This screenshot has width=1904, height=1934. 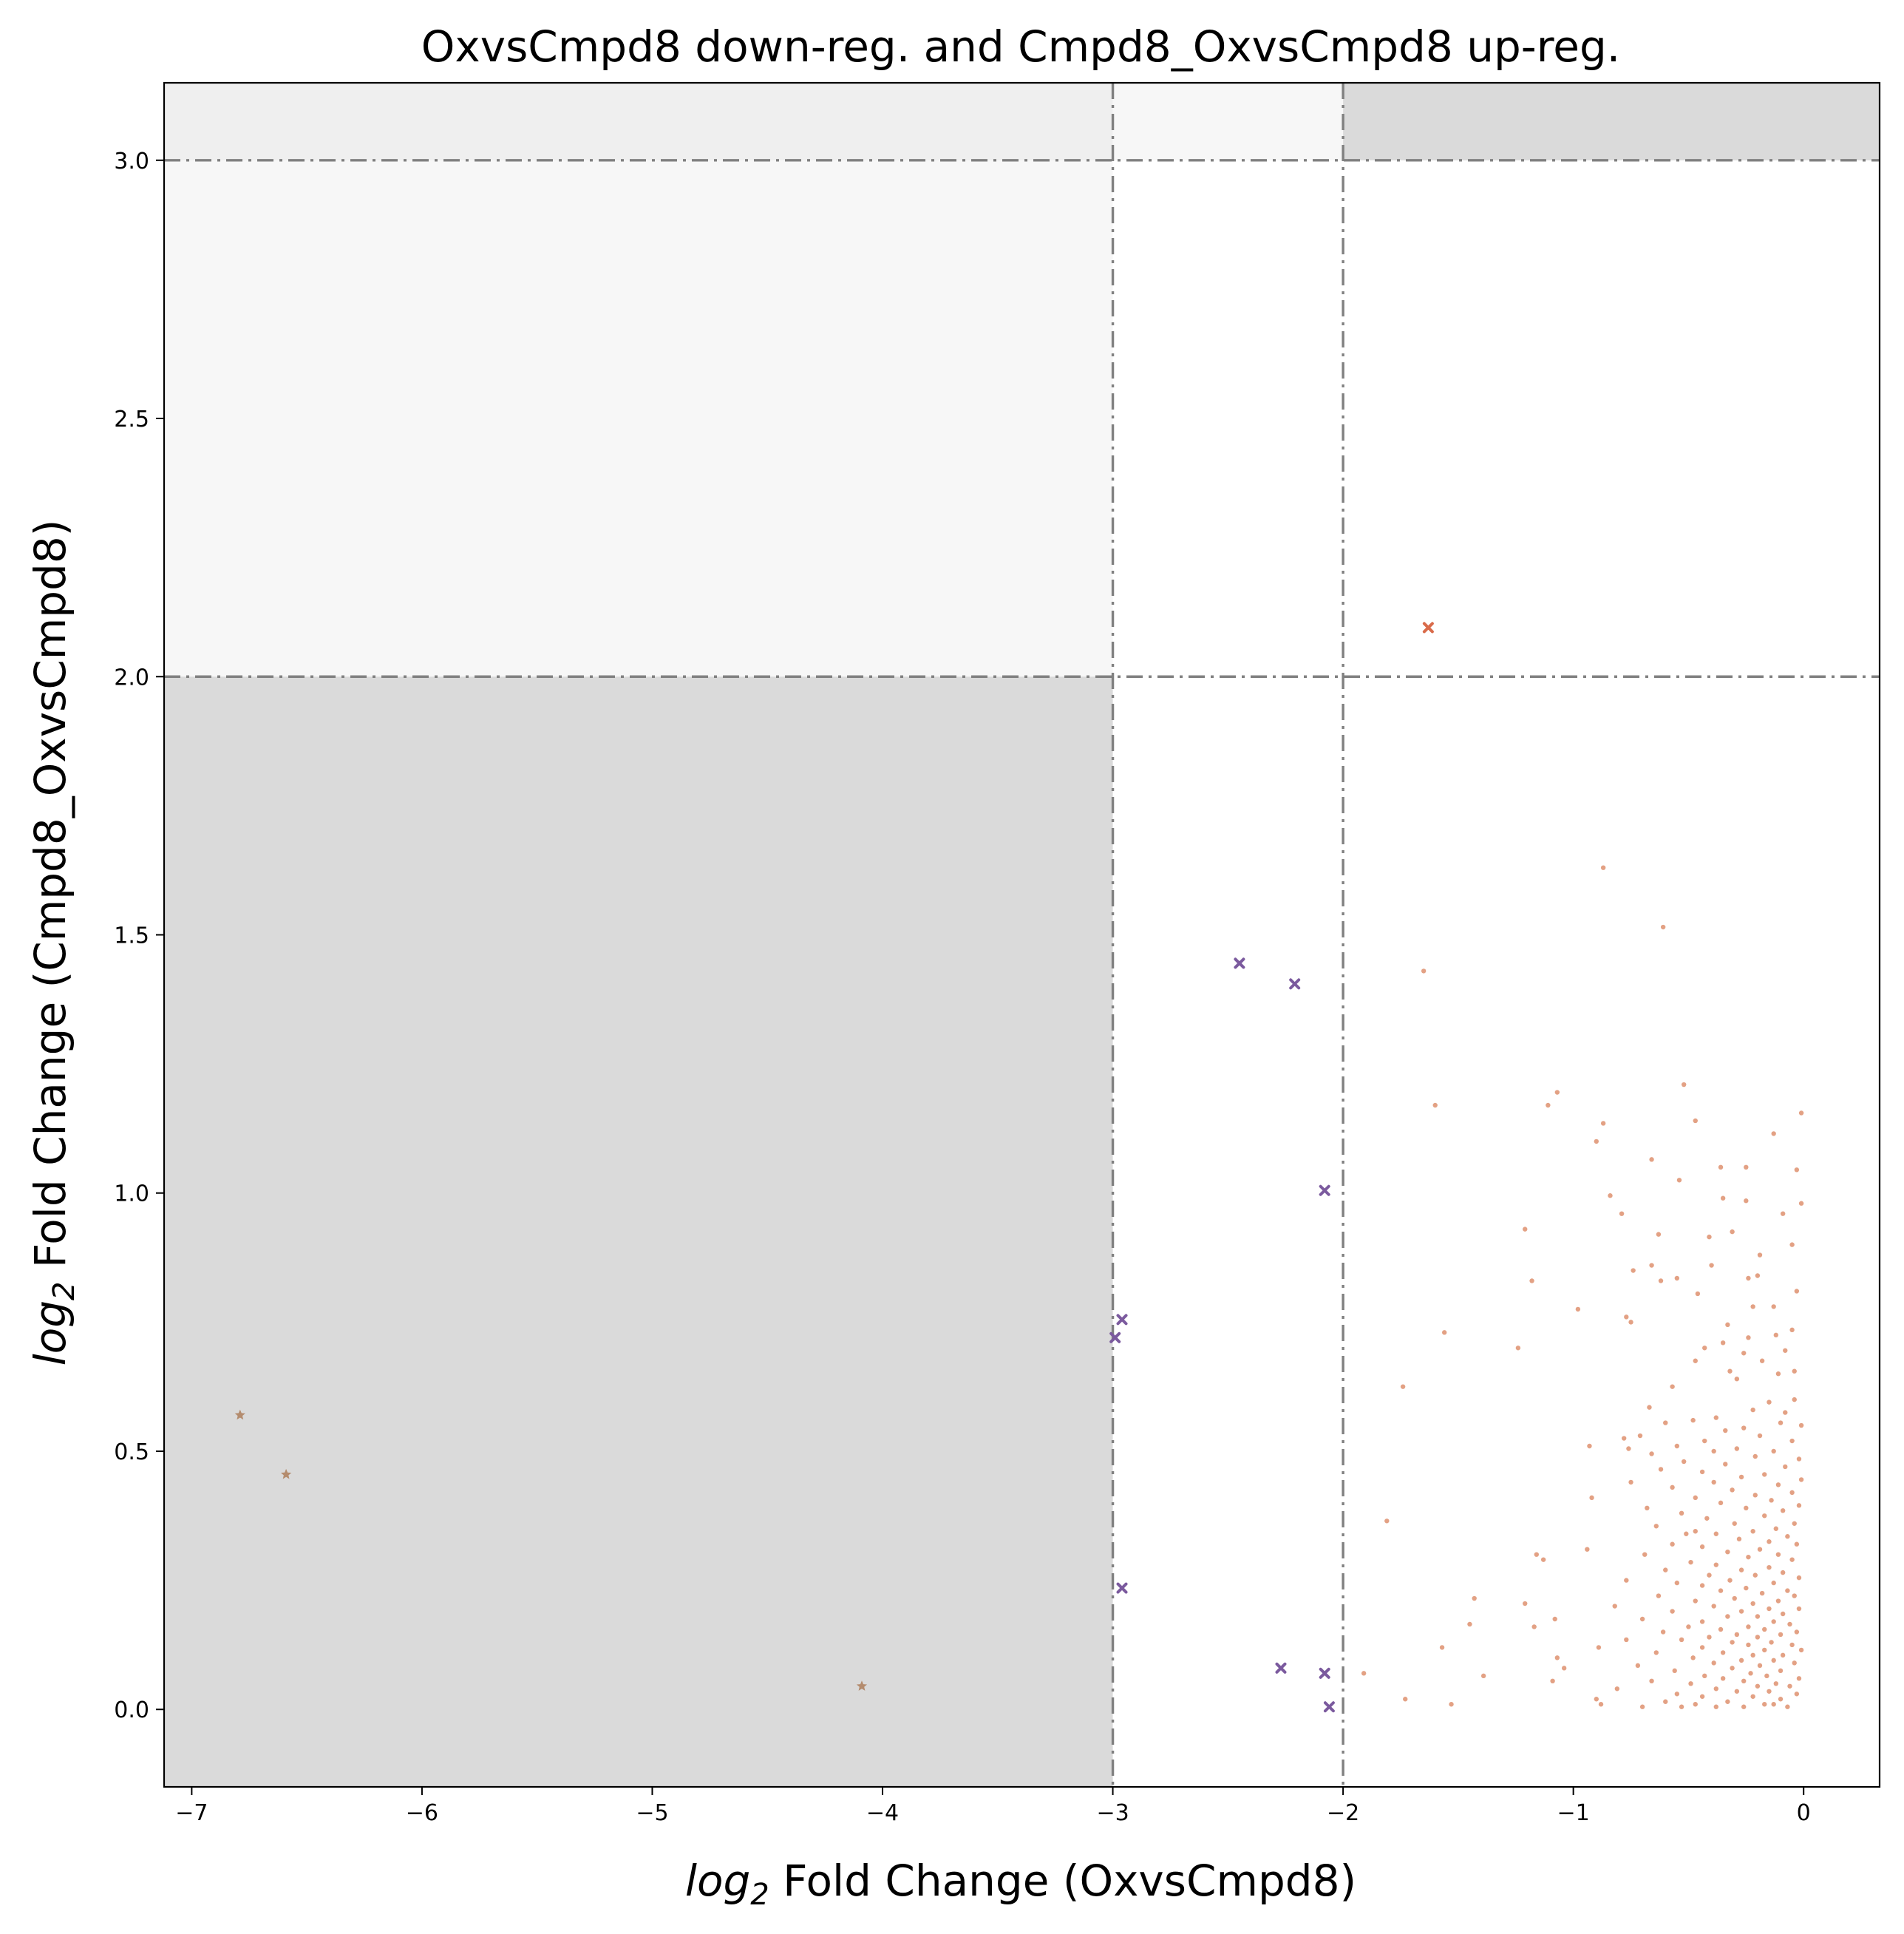 I want to click on y-axis-title-log: log, so click(x=50, y=1332).